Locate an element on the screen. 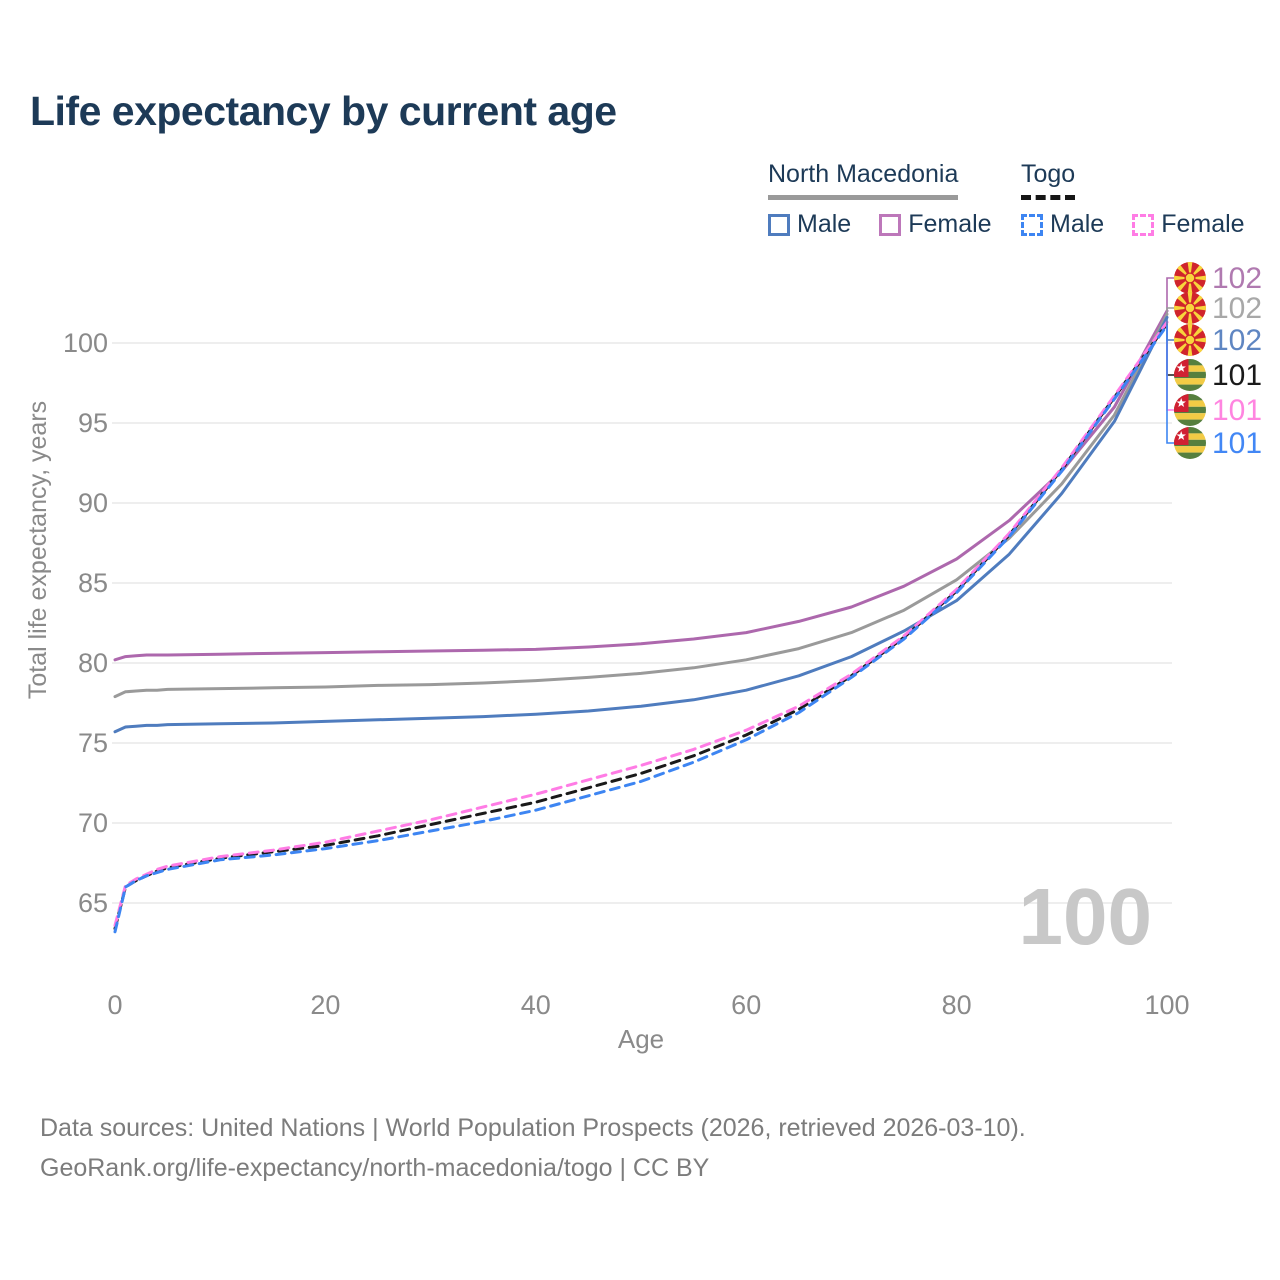  nm-female-swatch-icon is located at coordinates (890, 224).